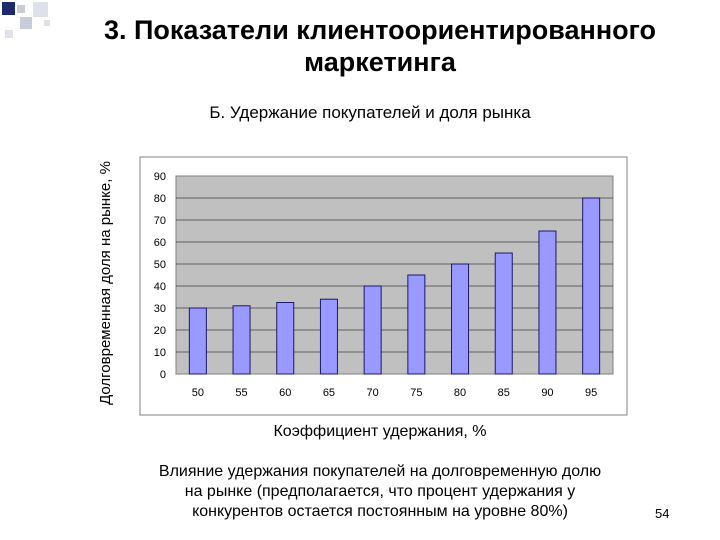  Describe the element at coordinates (160, 221) in the screenshot. I see `y-tick-label: 70` at that location.